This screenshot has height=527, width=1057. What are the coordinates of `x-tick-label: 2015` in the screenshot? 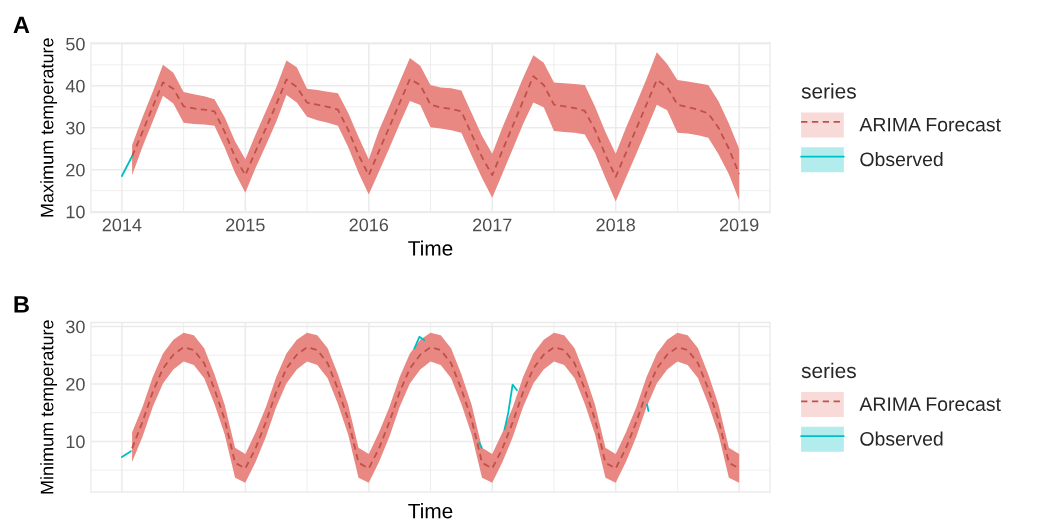 It's located at (245, 225).